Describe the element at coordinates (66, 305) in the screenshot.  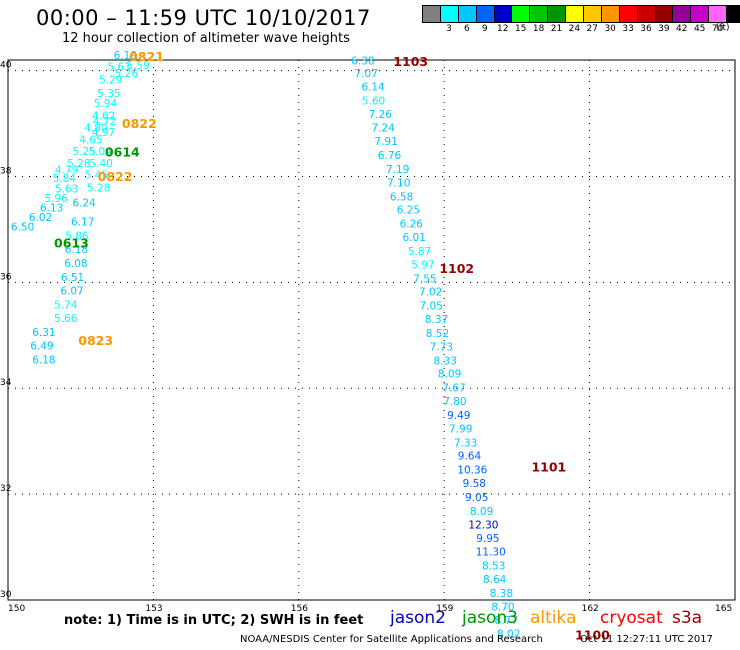
I see `swh-value: 5.74` at that location.